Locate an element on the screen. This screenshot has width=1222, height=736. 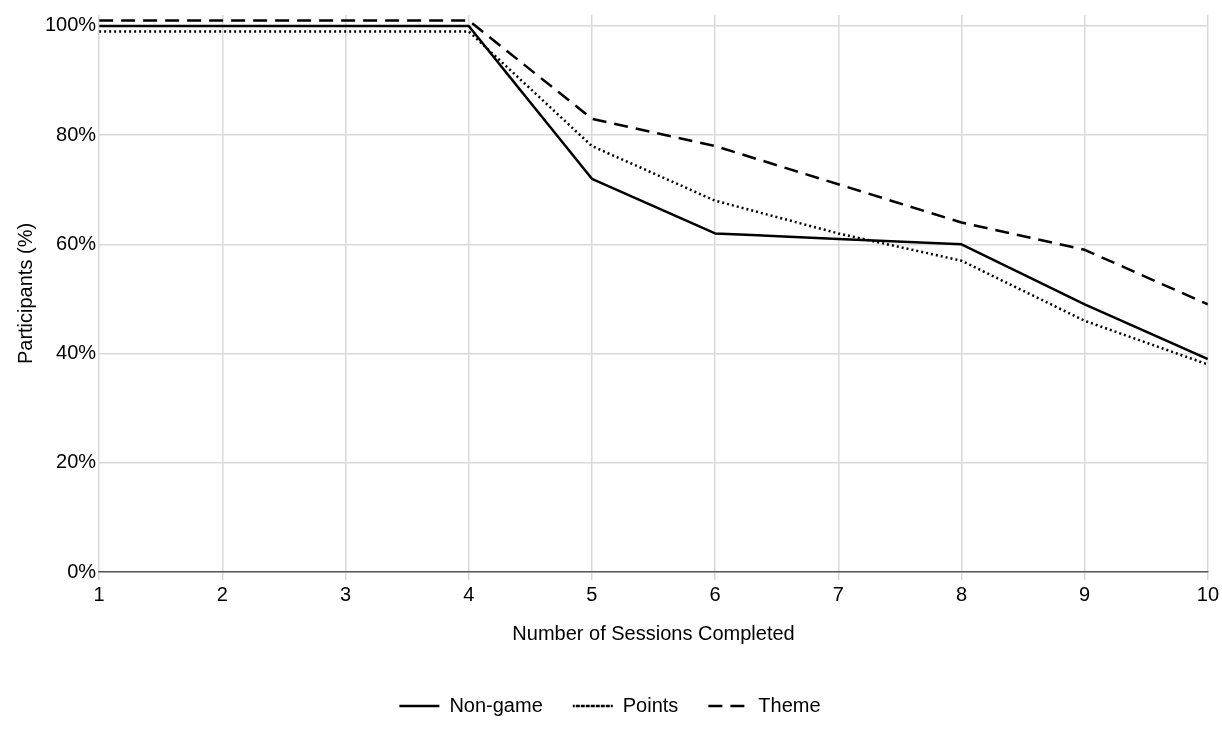
x-tick-label: 7 is located at coordinates (838, 593).